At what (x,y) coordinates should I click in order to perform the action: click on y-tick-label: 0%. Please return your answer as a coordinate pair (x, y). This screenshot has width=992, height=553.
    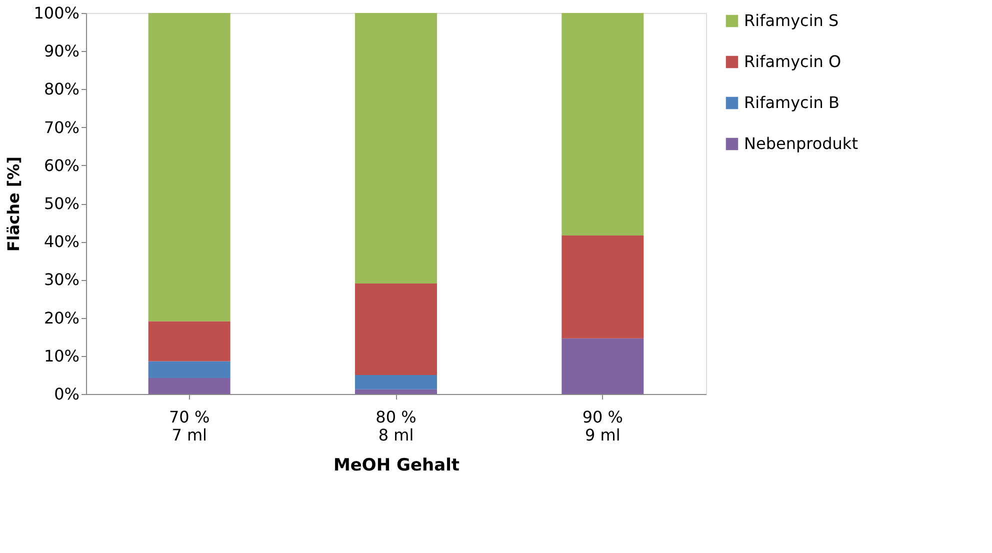
    Looking at the image, I should click on (67, 394).